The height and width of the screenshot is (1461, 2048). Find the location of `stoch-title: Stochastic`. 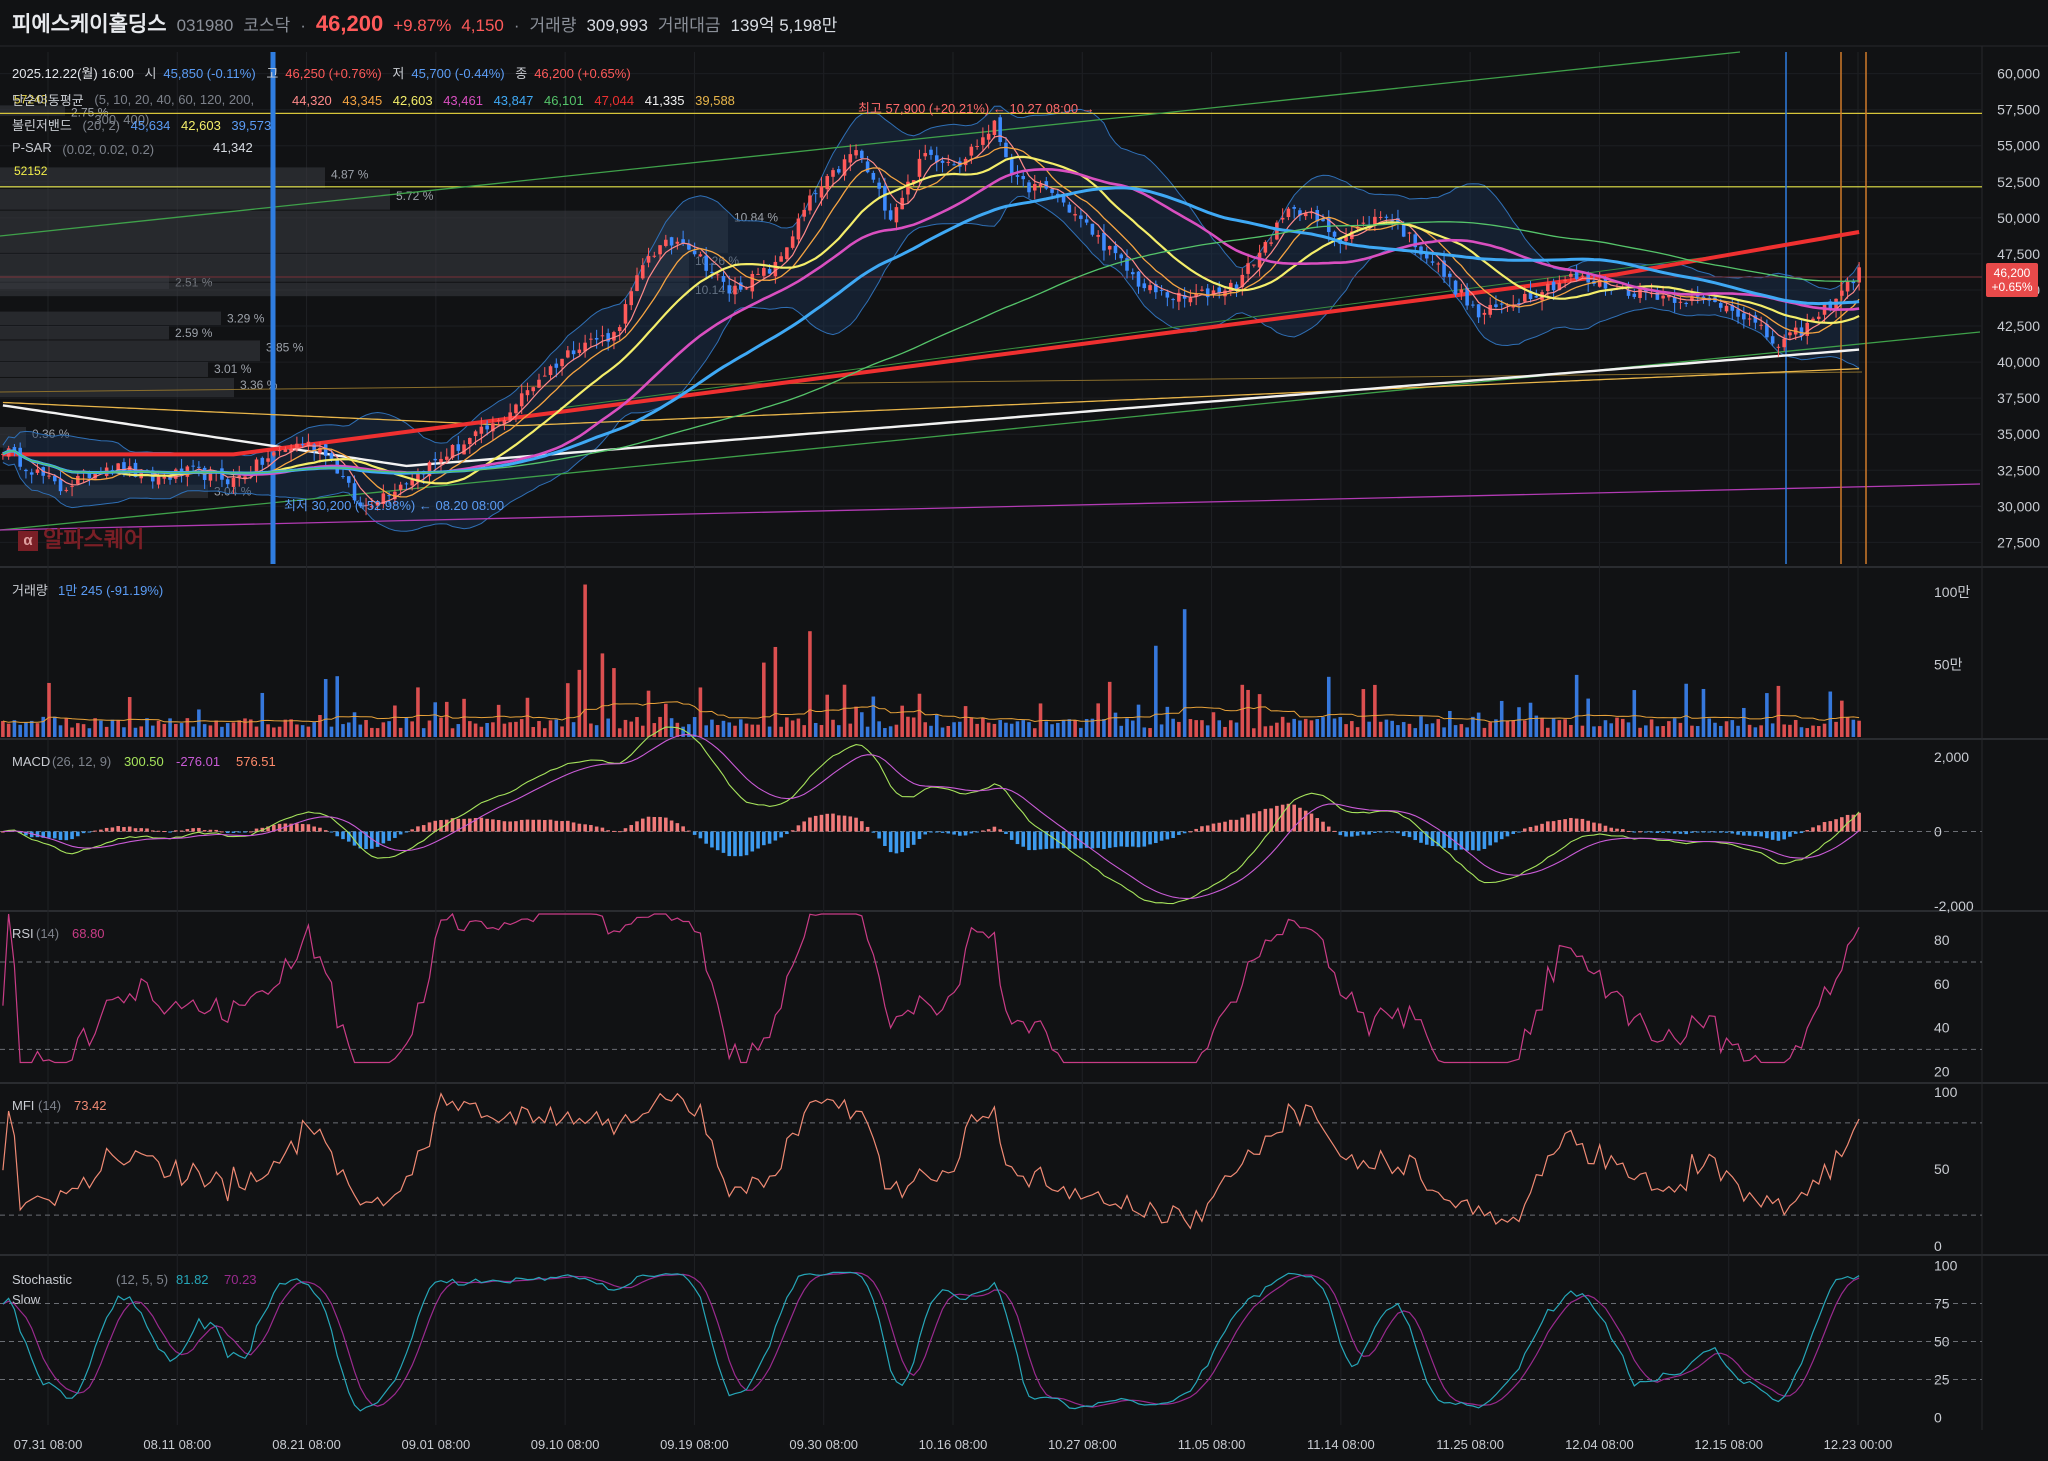

stoch-title: Stochastic is located at coordinates (42, 1279).